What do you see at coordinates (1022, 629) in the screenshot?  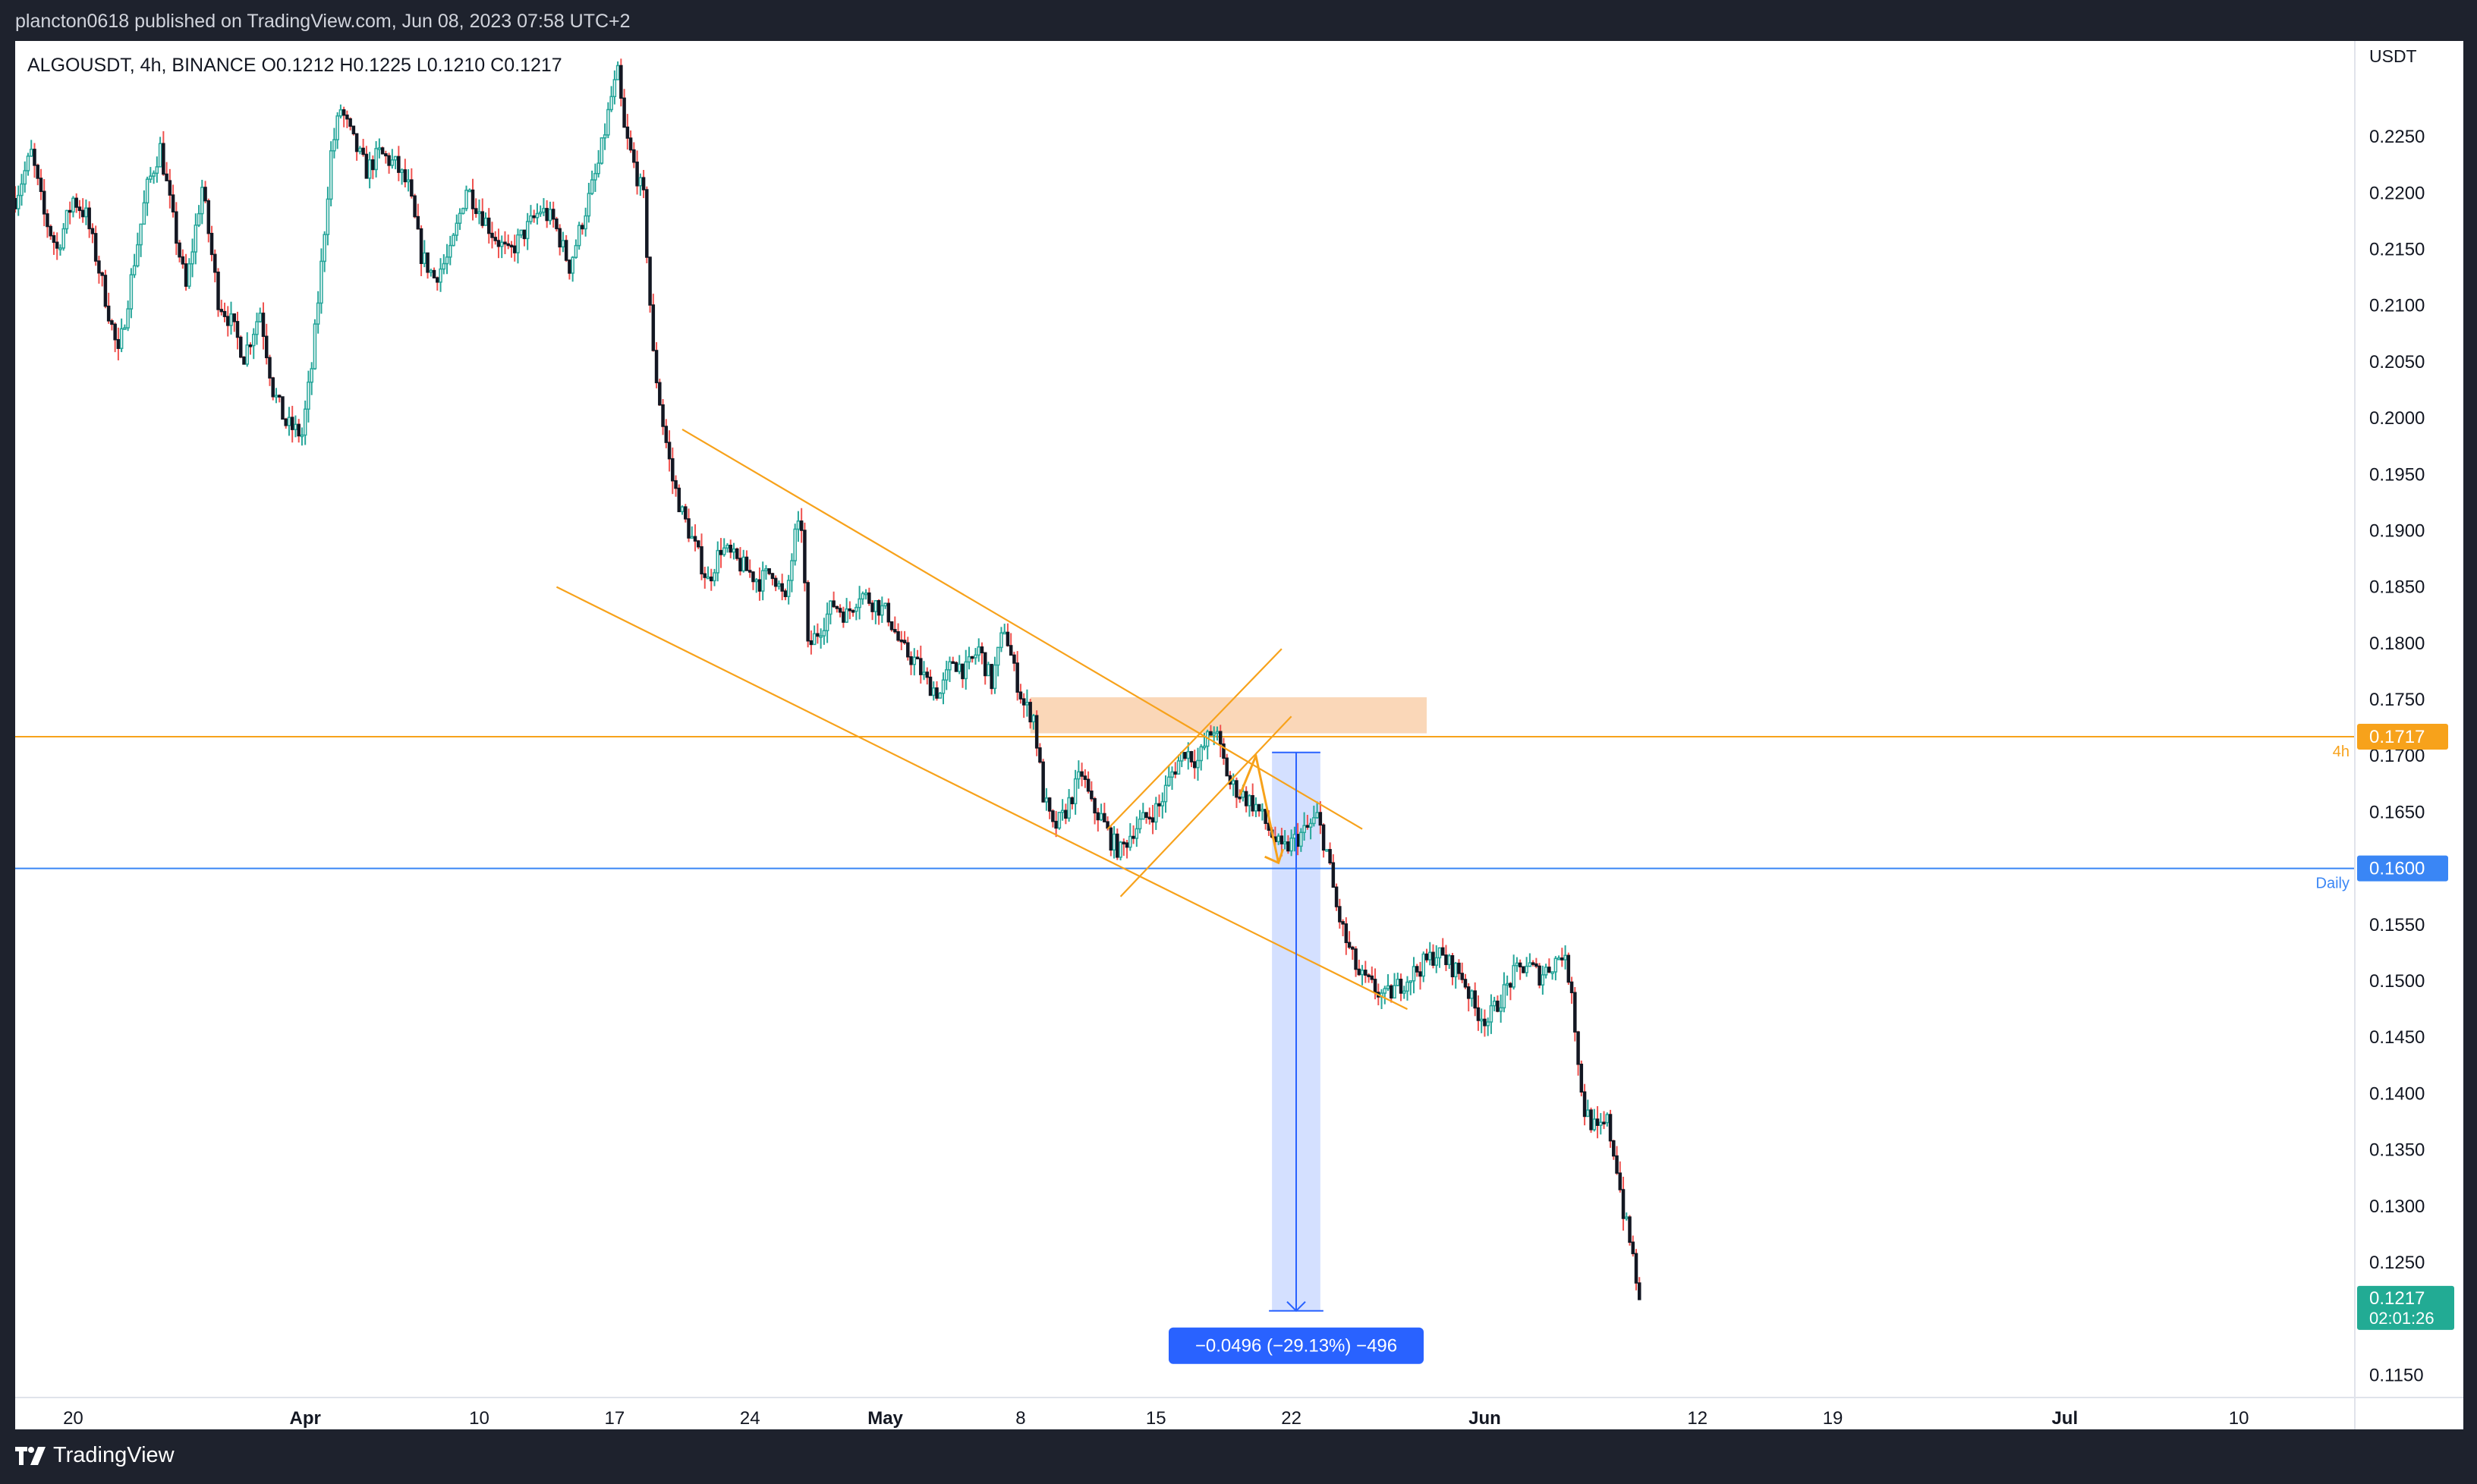 I see `channel-upper-line` at bounding box center [1022, 629].